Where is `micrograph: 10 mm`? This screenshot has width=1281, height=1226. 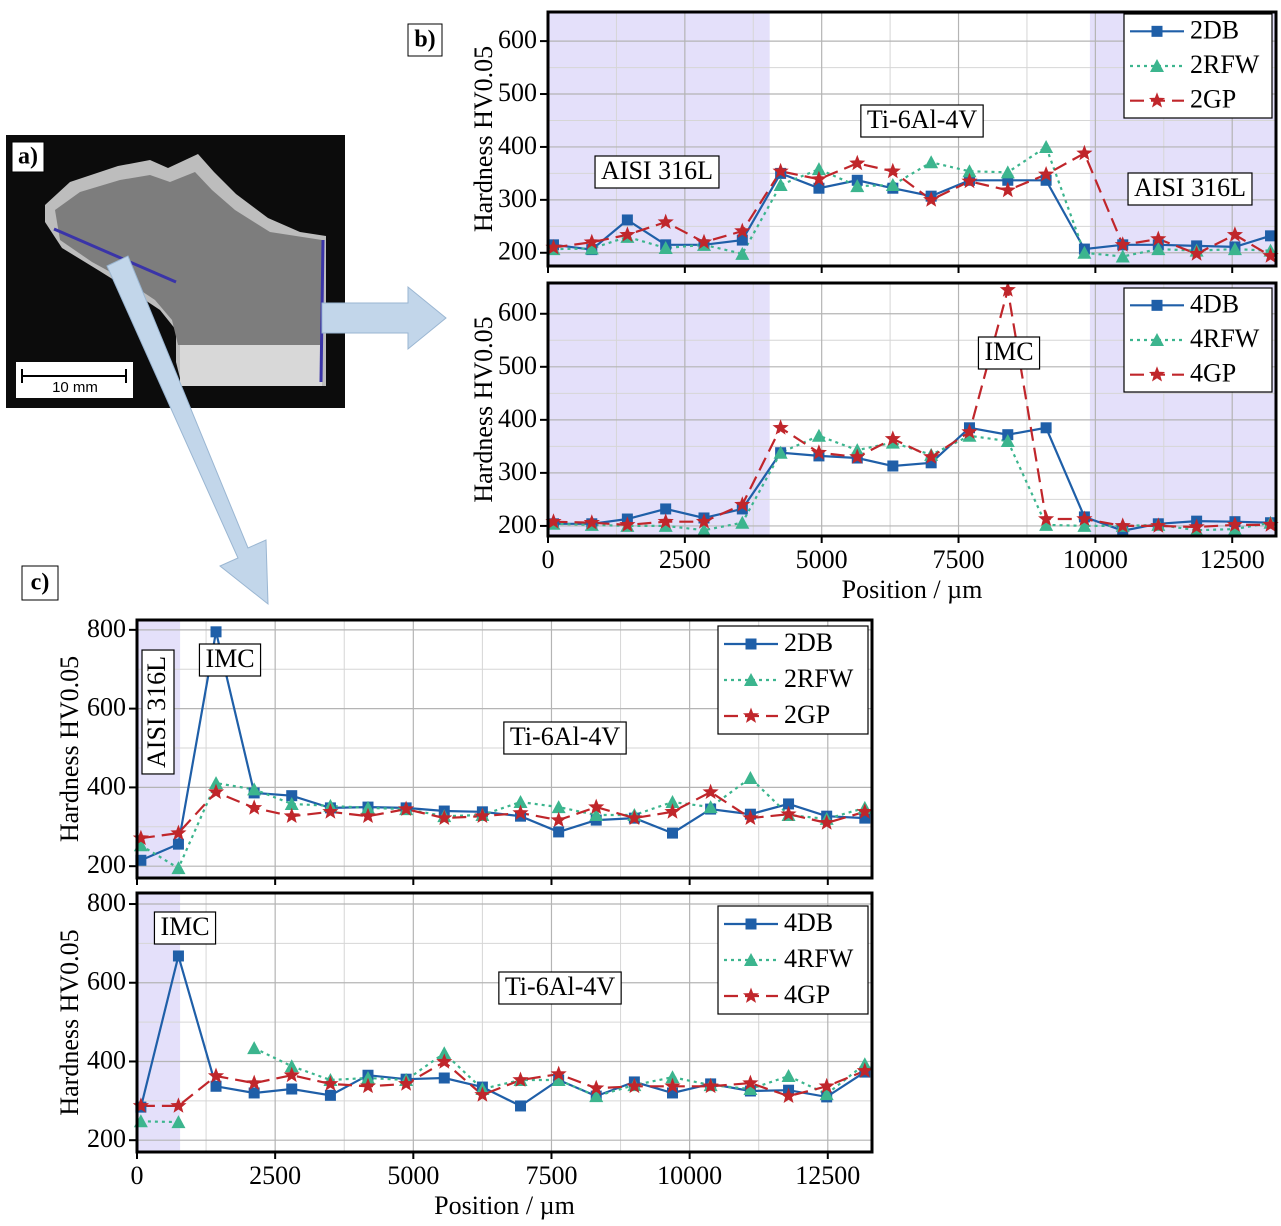
micrograph: 10 mm is located at coordinates (175, 271).